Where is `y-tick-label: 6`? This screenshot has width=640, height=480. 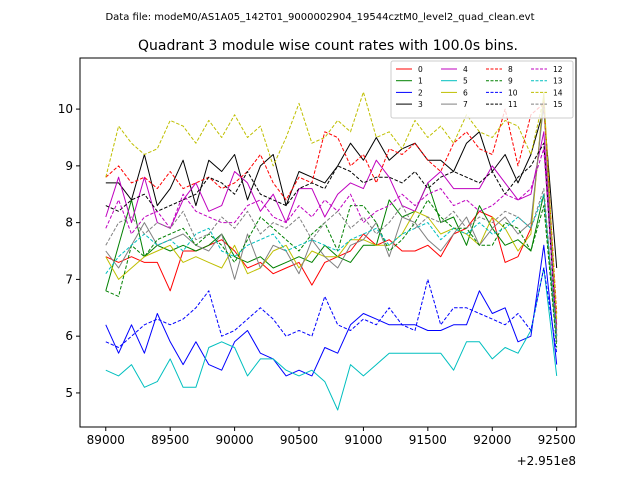
y-tick-label: 6 is located at coordinates (69, 336).